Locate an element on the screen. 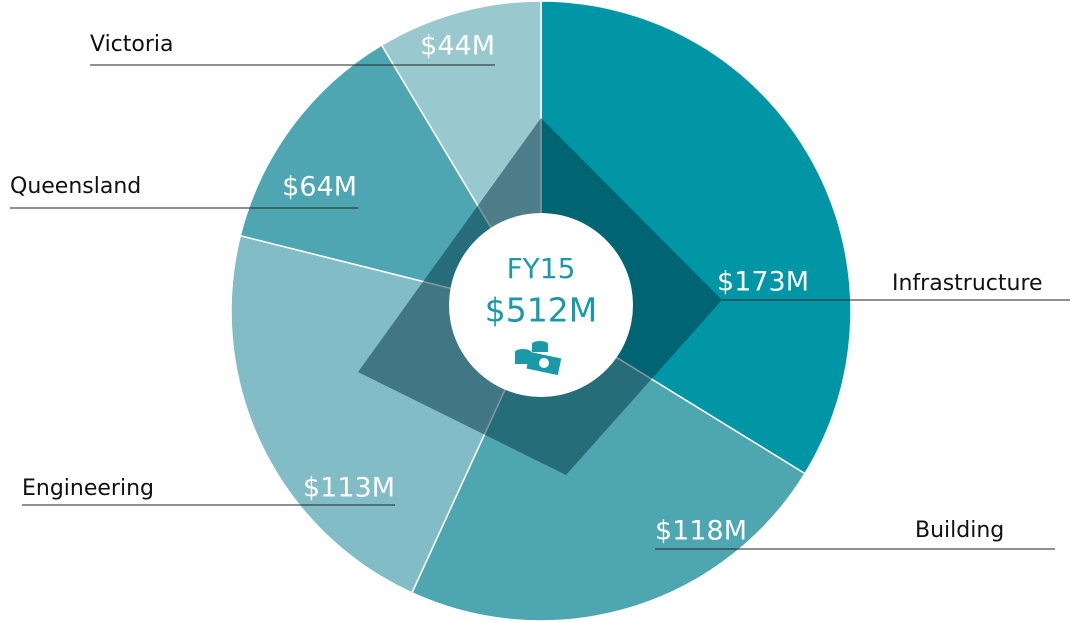 This screenshot has height=623, width=1079. category-label: Queensland is located at coordinates (75, 186).